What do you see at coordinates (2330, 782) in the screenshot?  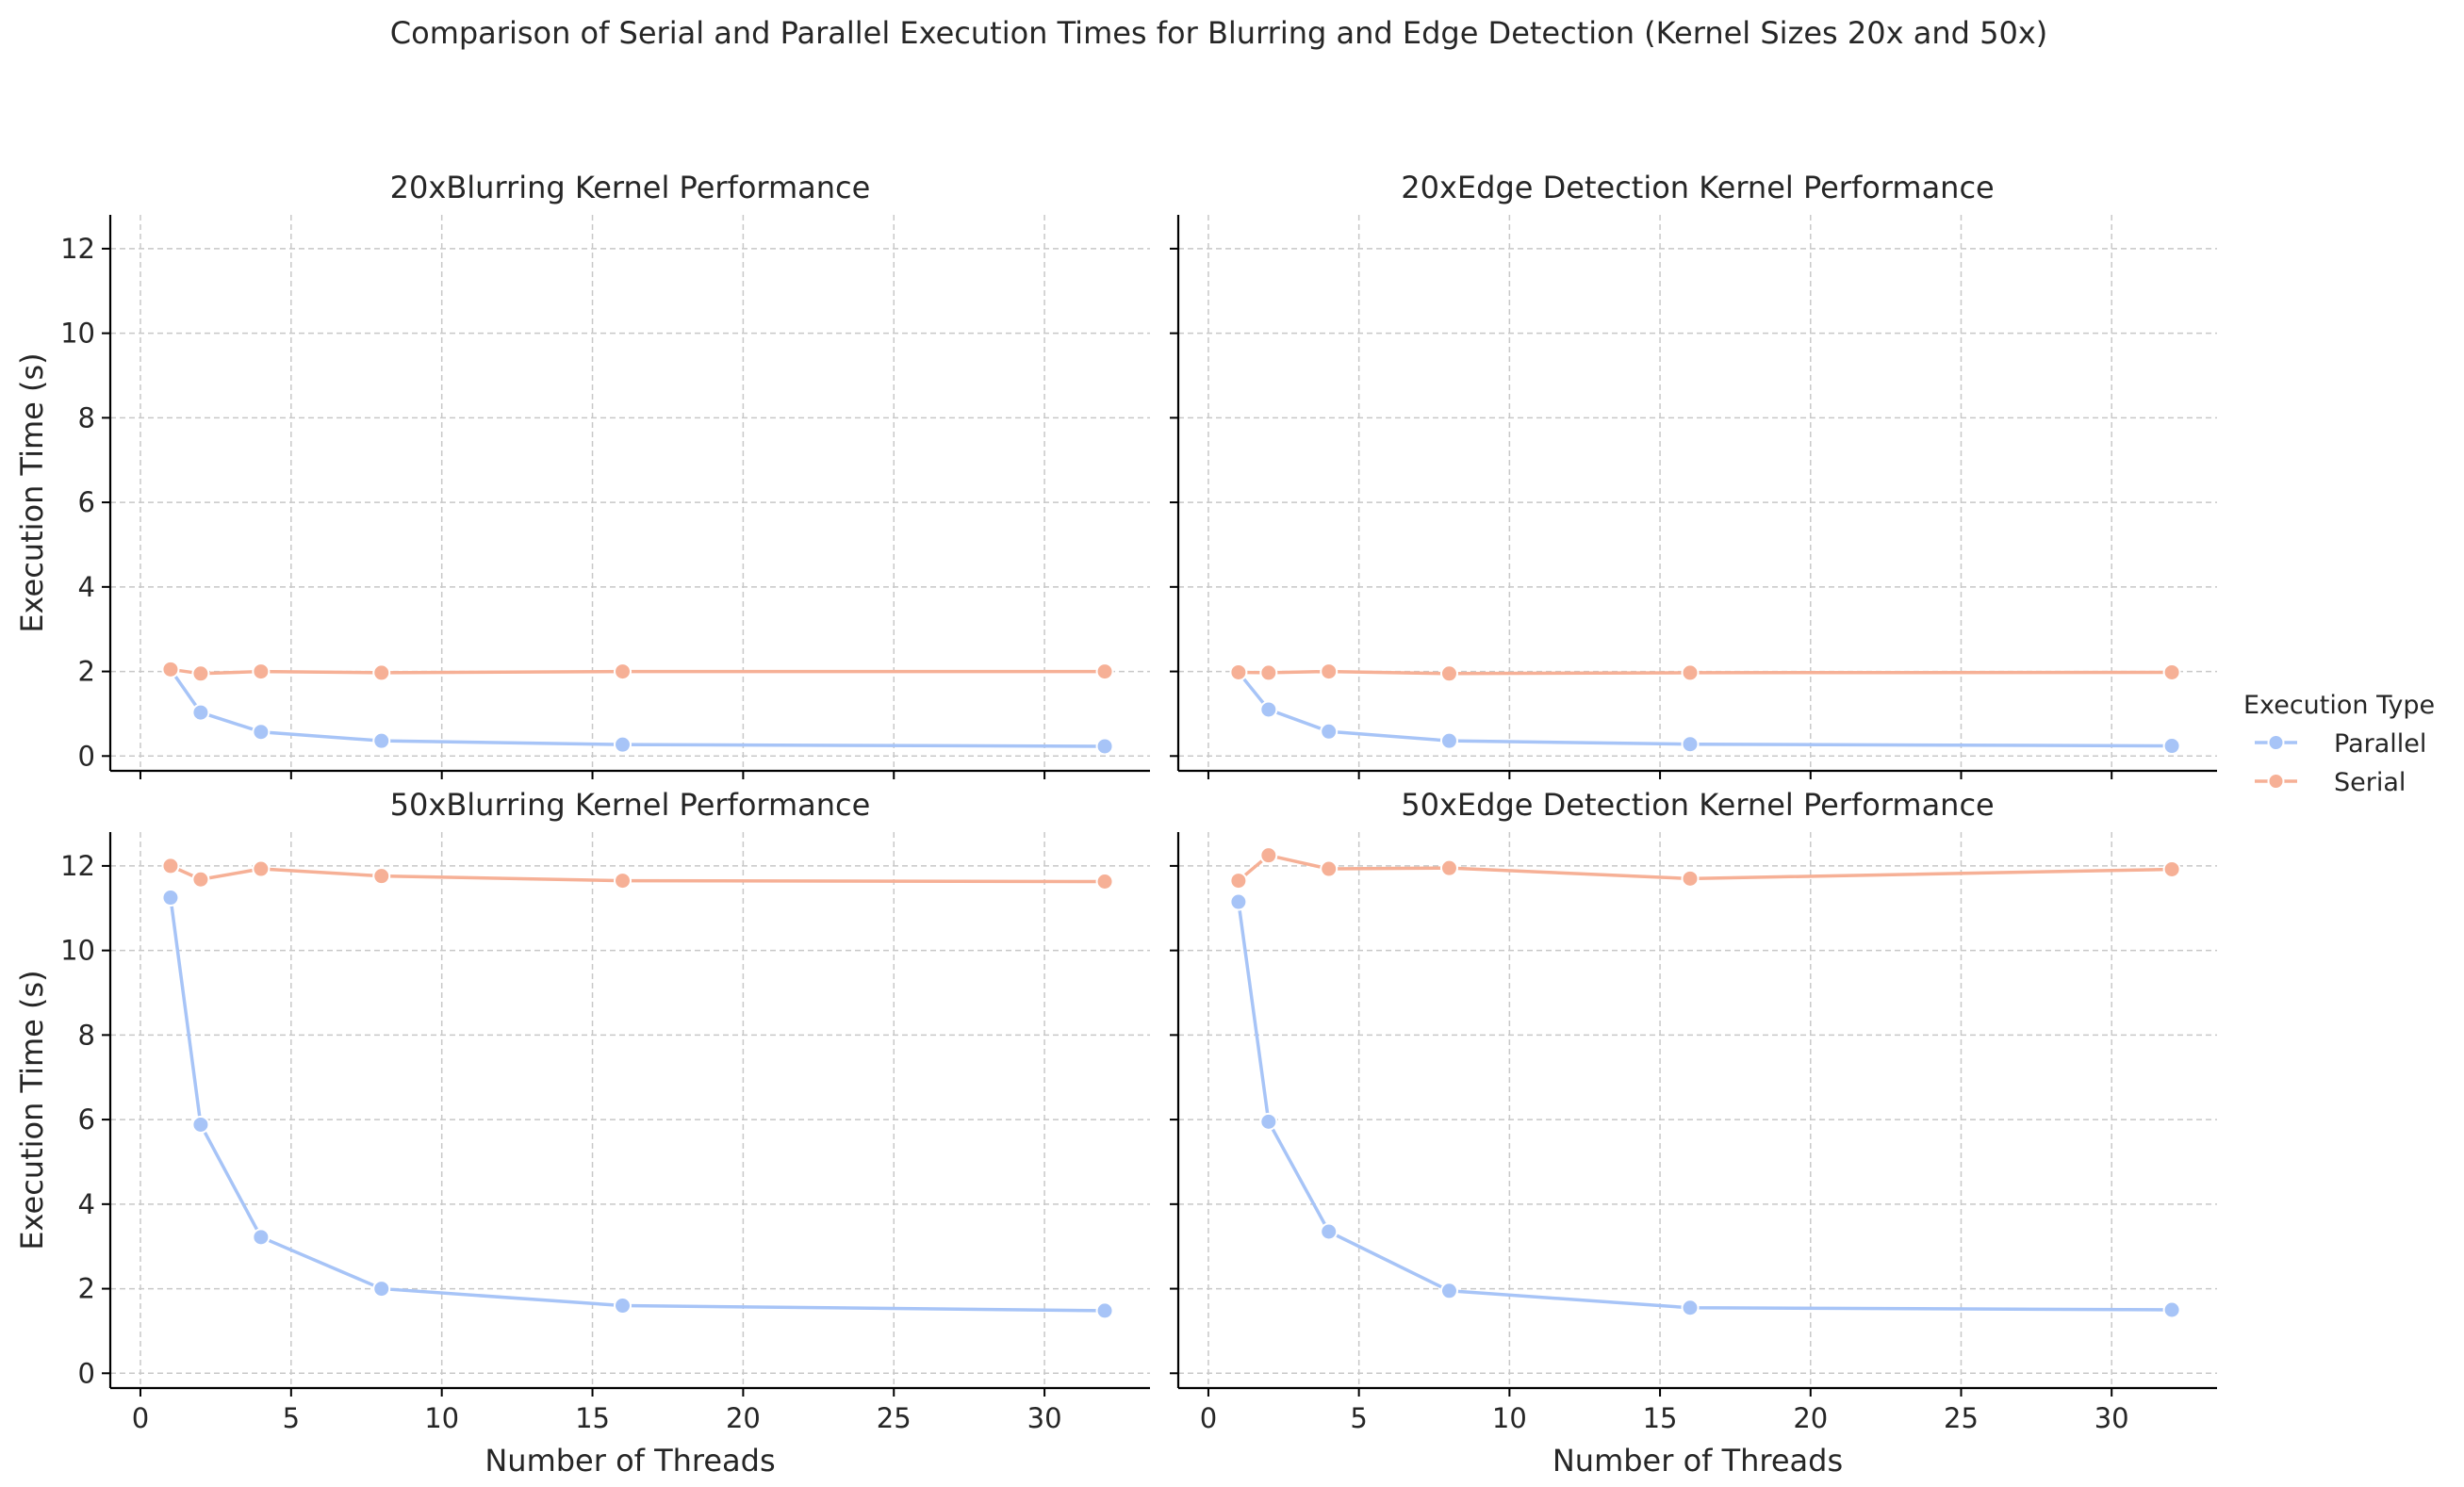 I see `legend-entry-serial: Serial` at bounding box center [2330, 782].